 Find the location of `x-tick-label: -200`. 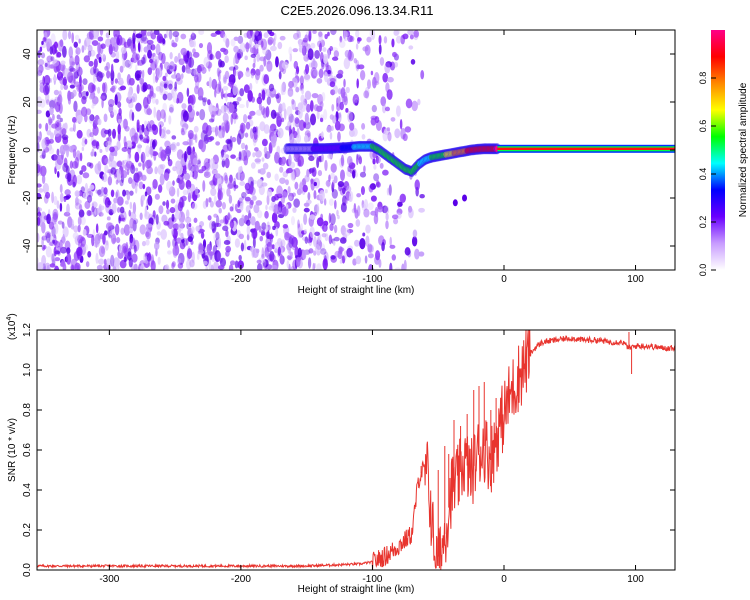

x-tick-label: -200 is located at coordinates (241, 279).